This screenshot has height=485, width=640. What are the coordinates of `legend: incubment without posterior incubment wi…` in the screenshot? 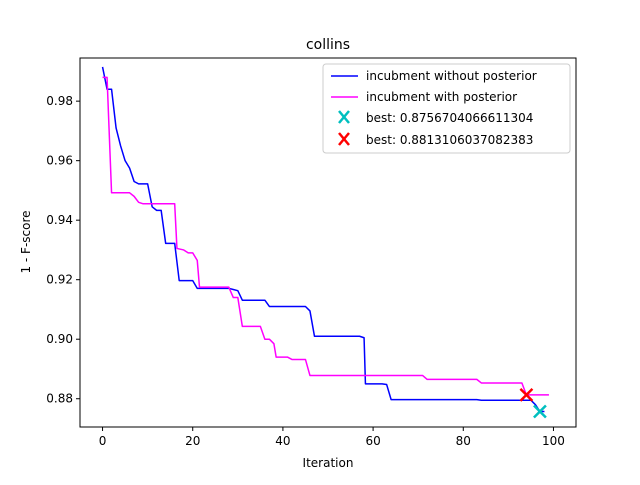 It's located at (446, 108).